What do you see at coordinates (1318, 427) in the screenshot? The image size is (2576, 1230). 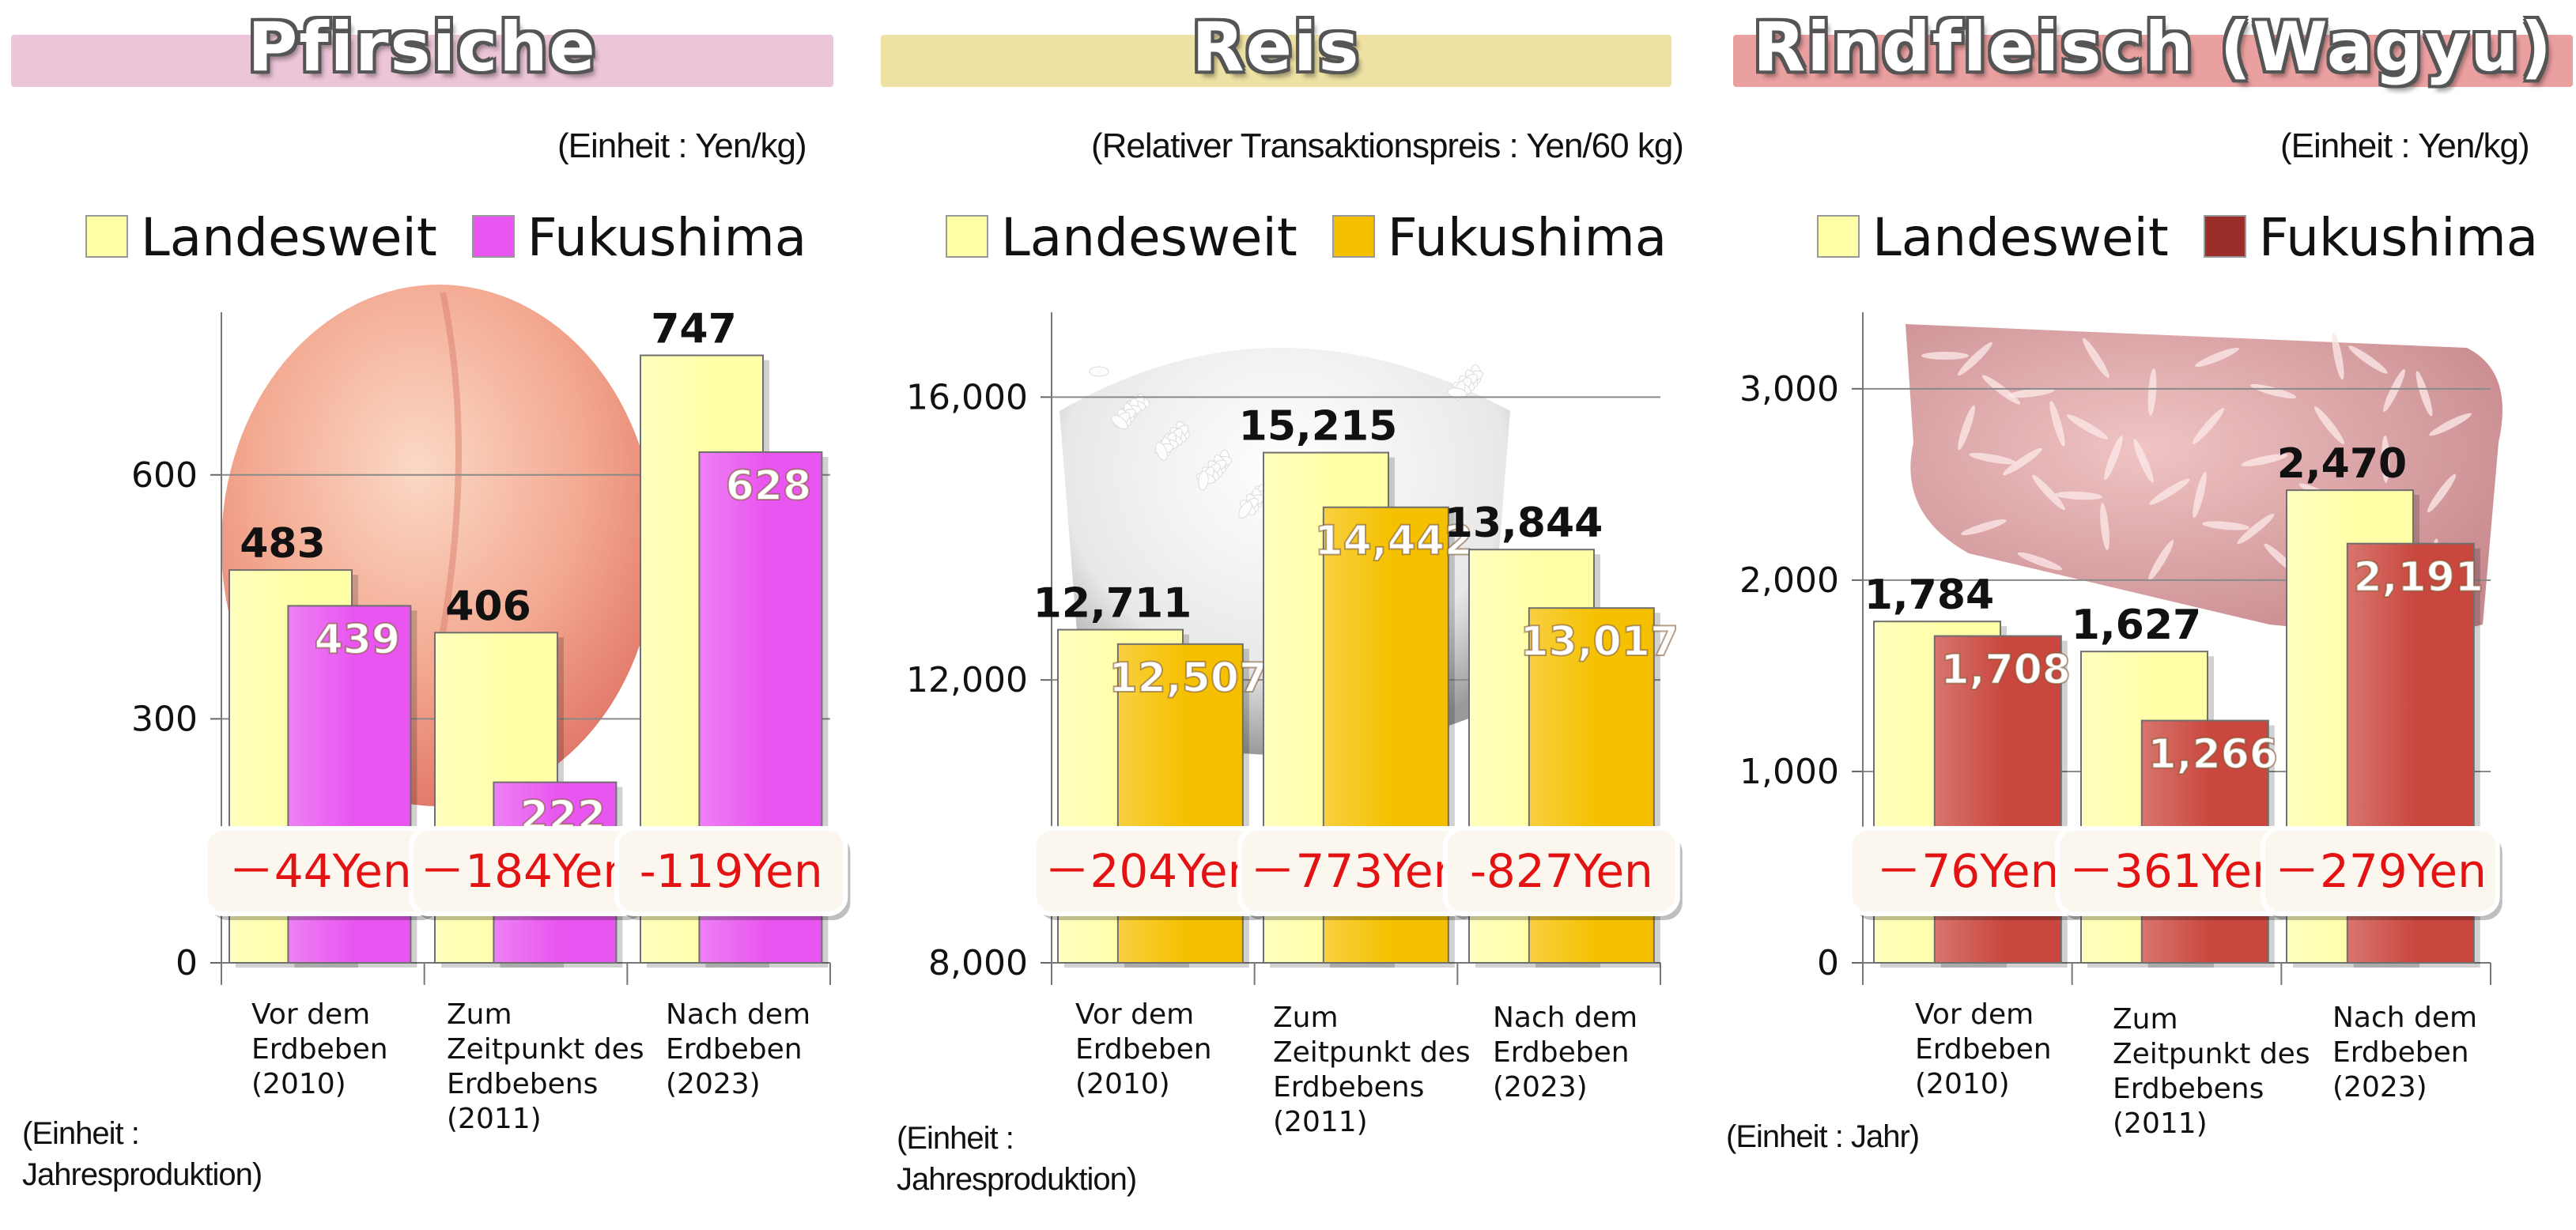 I see `data-label-landesweit: 15,215` at bounding box center [1318, 427].